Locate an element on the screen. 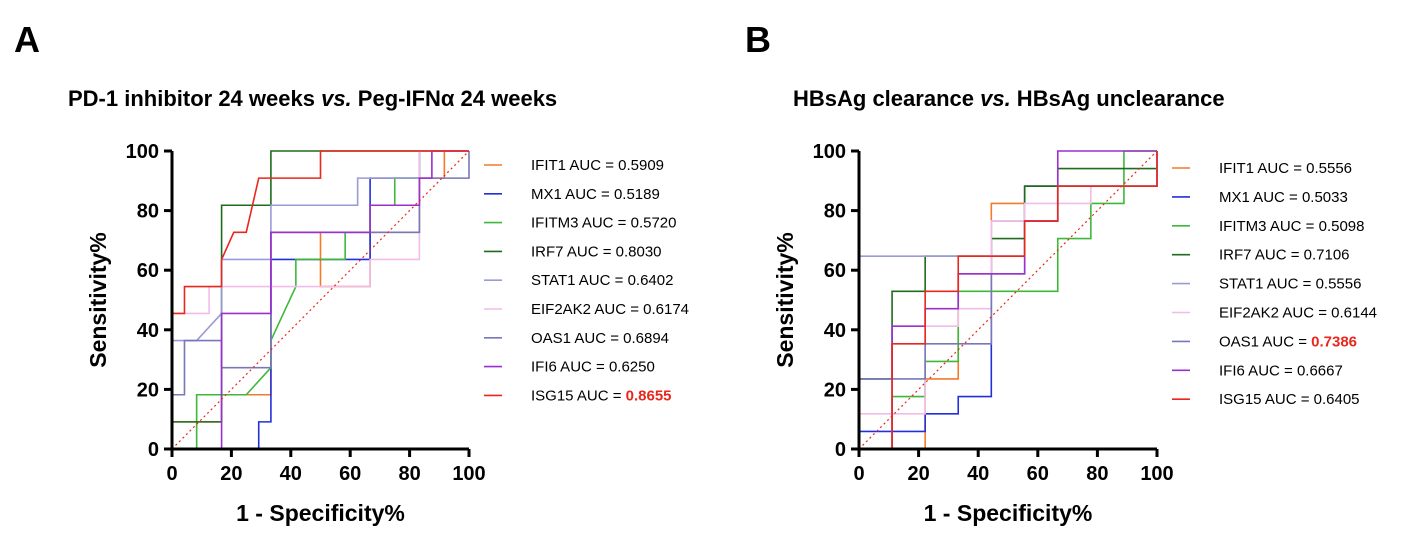 The image size is (1404, 552). roc-line-ifi6 is located at coordinates (320, 300).